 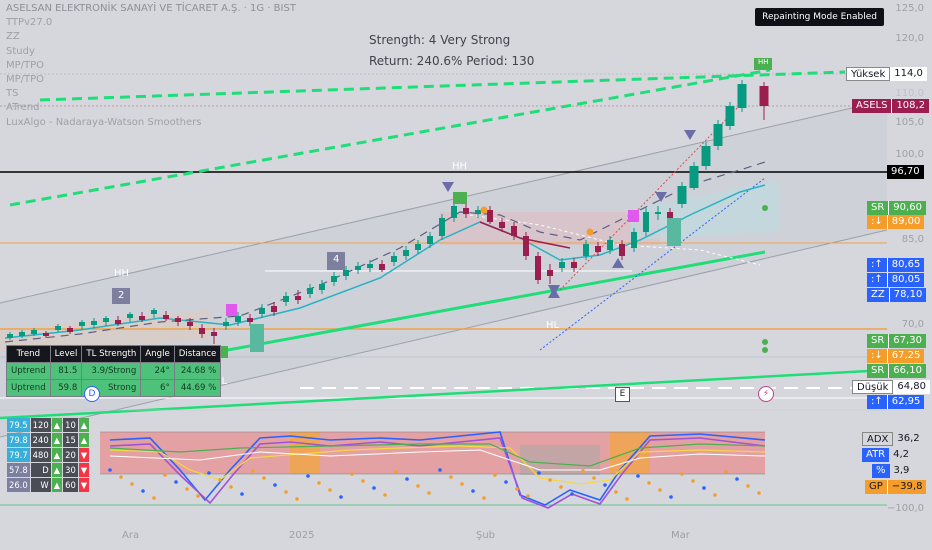 I want to click on earnings-button: E, so click(x=622, y=394).